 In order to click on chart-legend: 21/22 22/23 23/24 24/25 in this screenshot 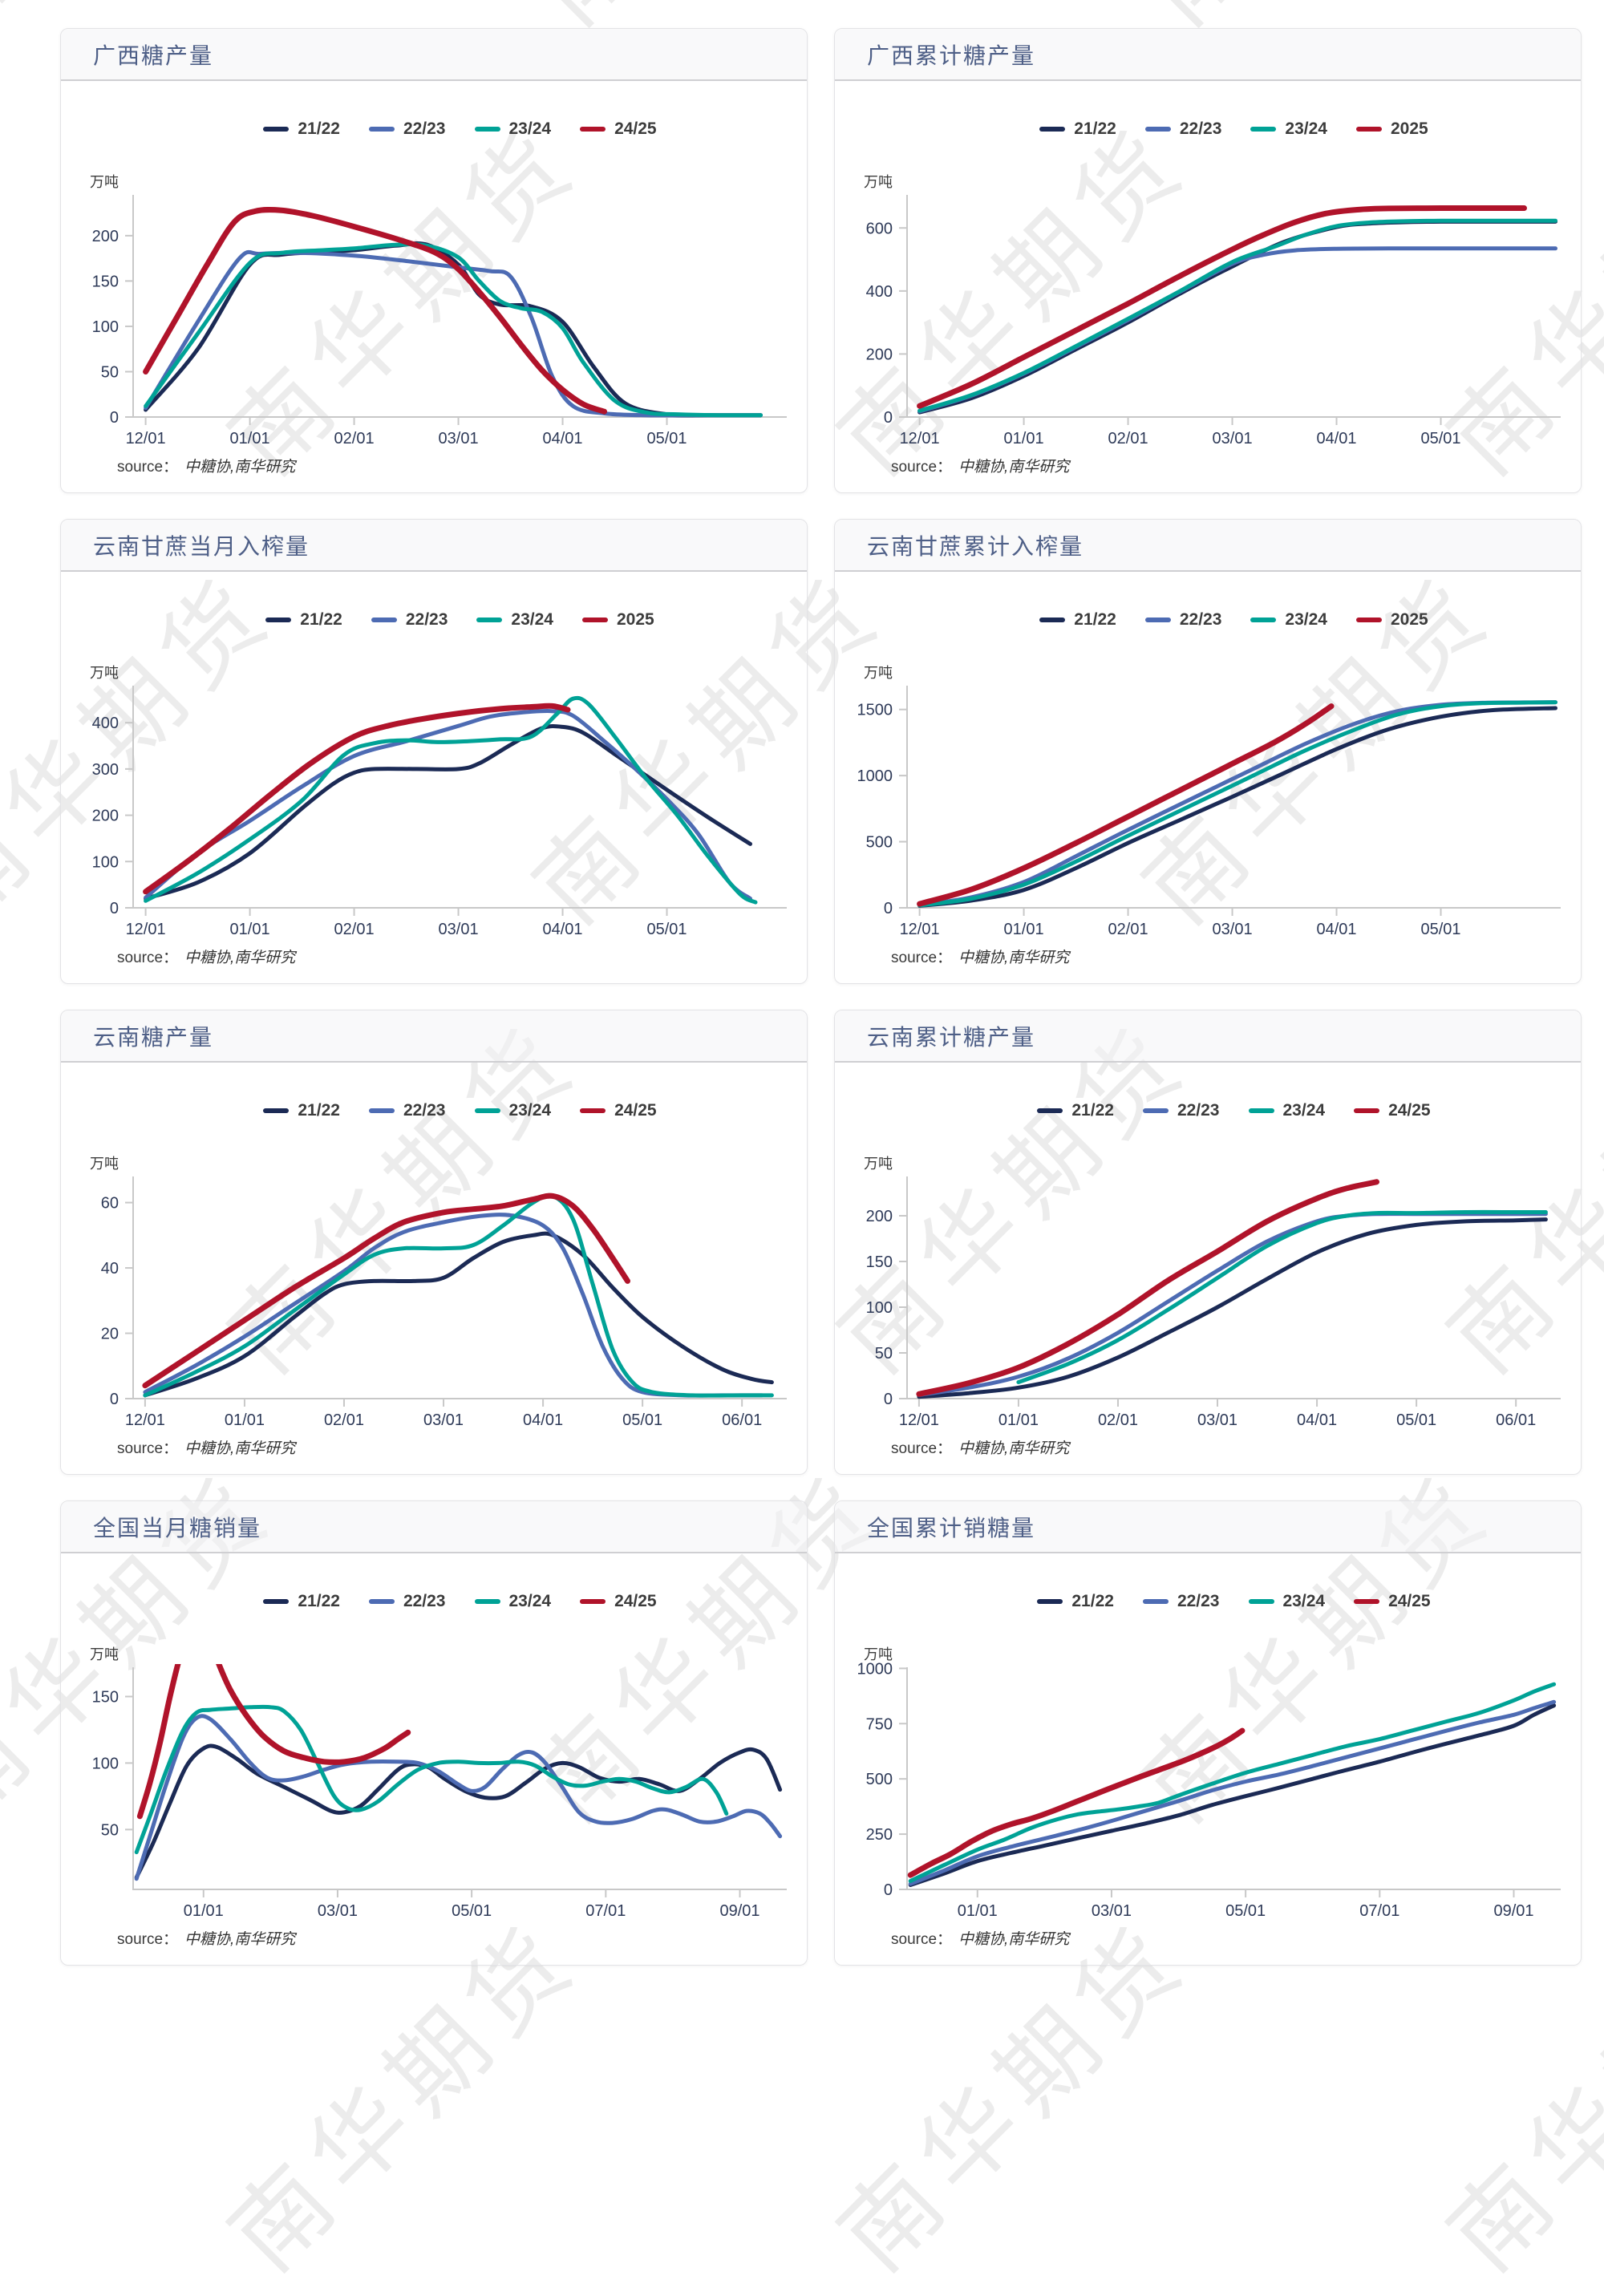, I will do `click(1234, 1602)`.